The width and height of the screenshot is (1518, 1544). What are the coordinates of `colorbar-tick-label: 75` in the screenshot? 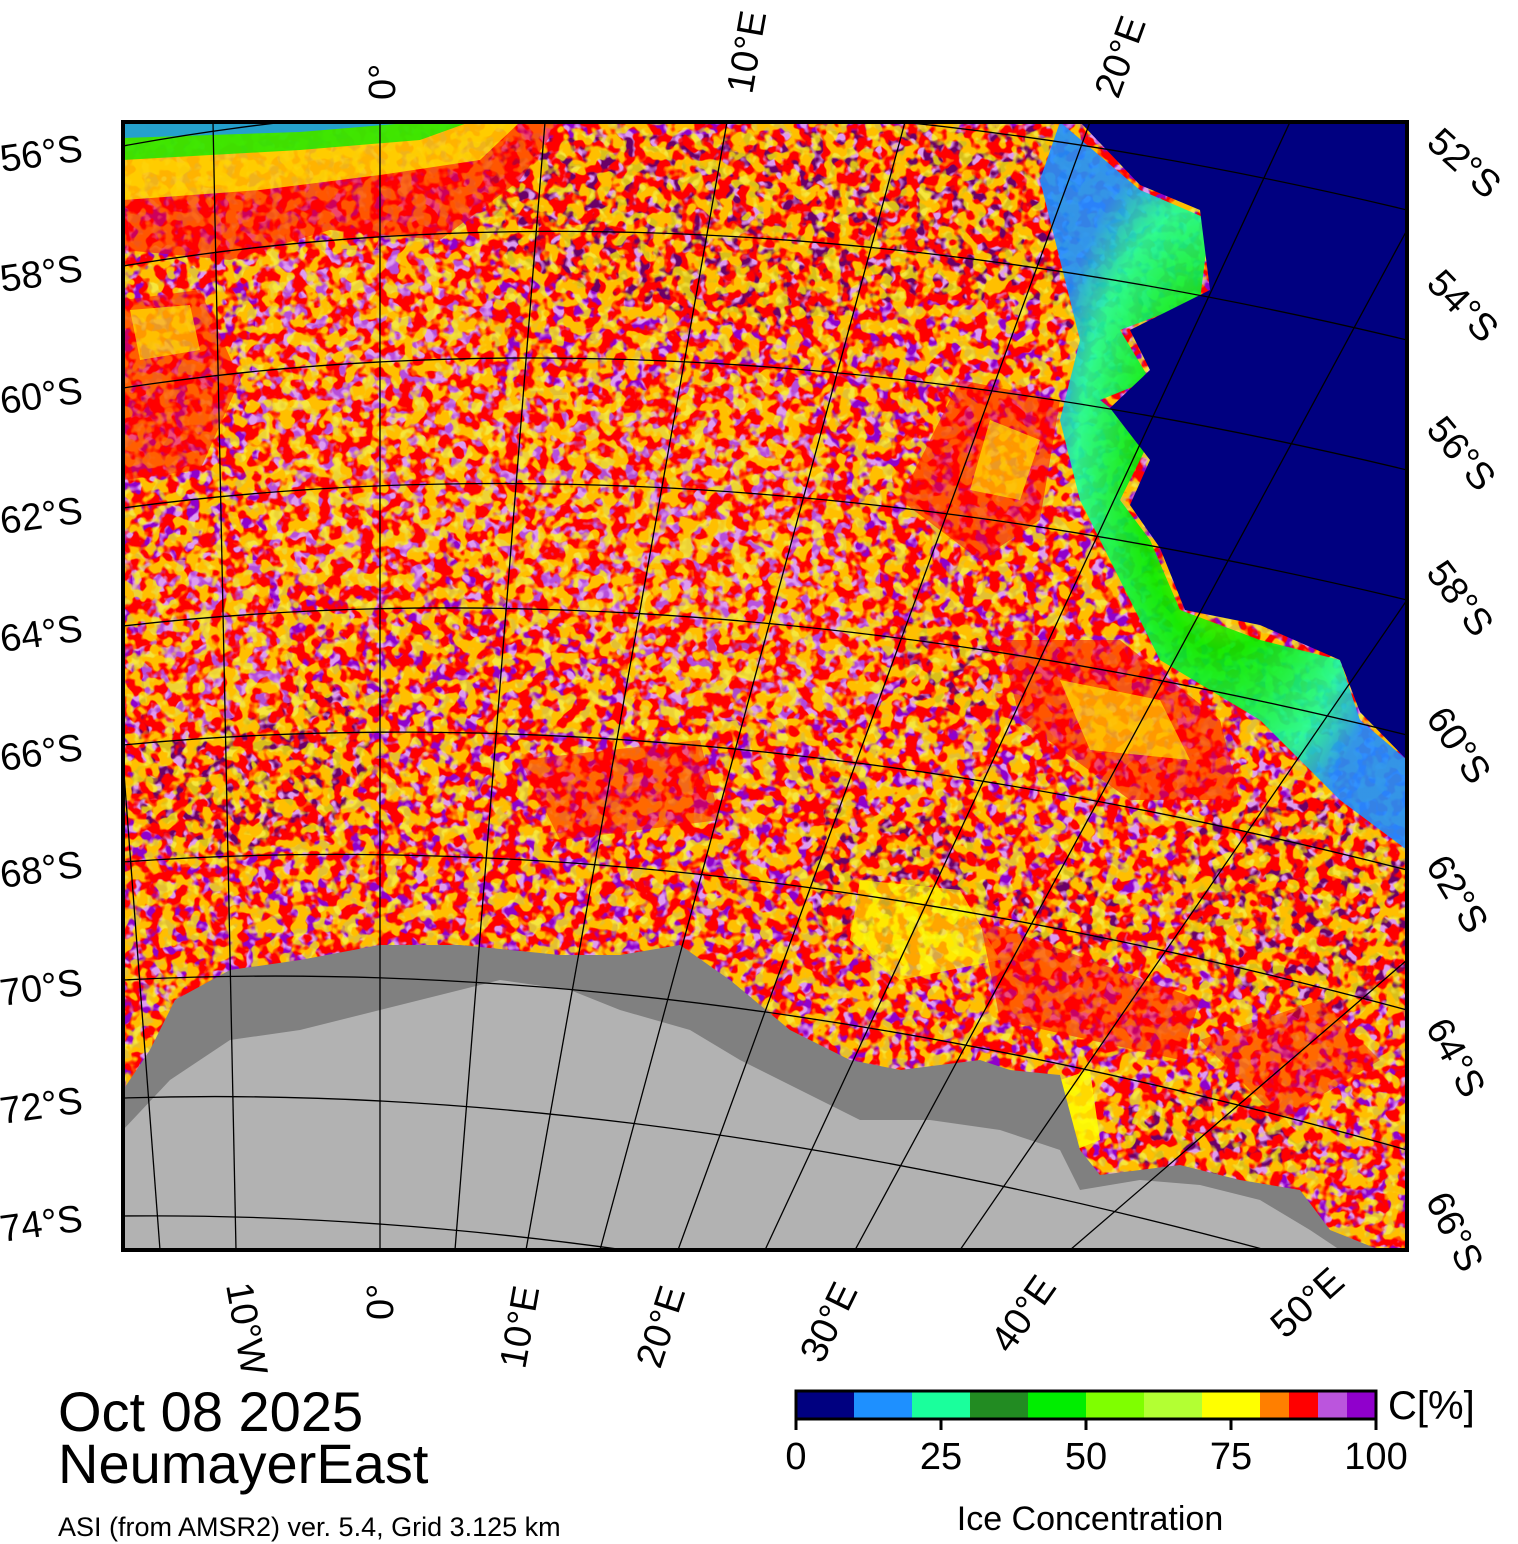 It's located at (1231, 1457).